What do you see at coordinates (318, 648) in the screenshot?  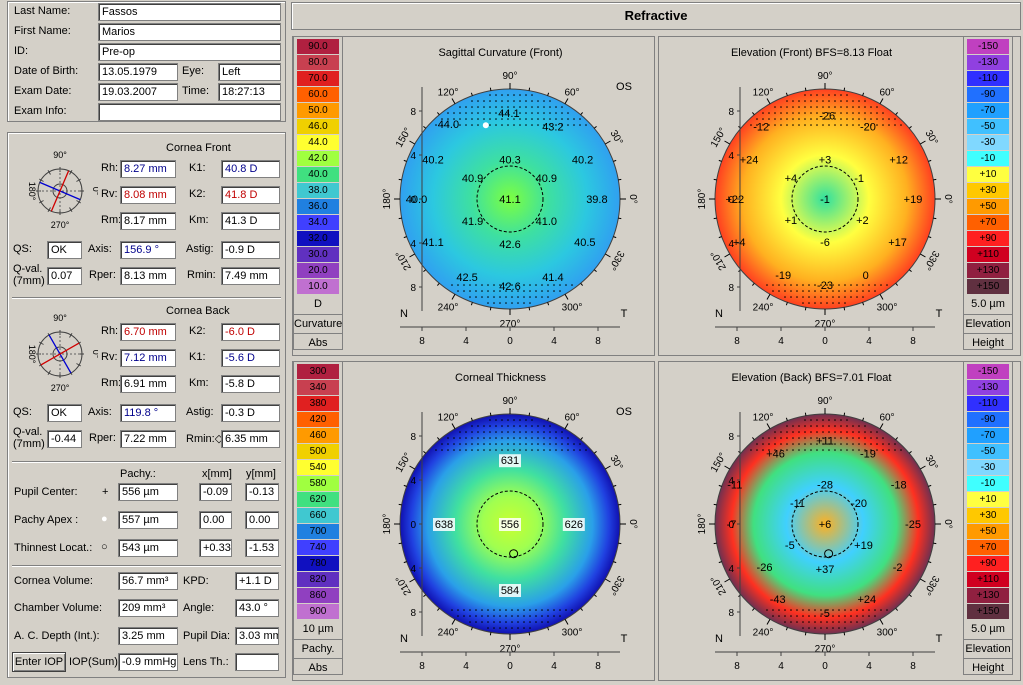 I see `scale-type-label: Pachy.` at bounding box center [318, 648].